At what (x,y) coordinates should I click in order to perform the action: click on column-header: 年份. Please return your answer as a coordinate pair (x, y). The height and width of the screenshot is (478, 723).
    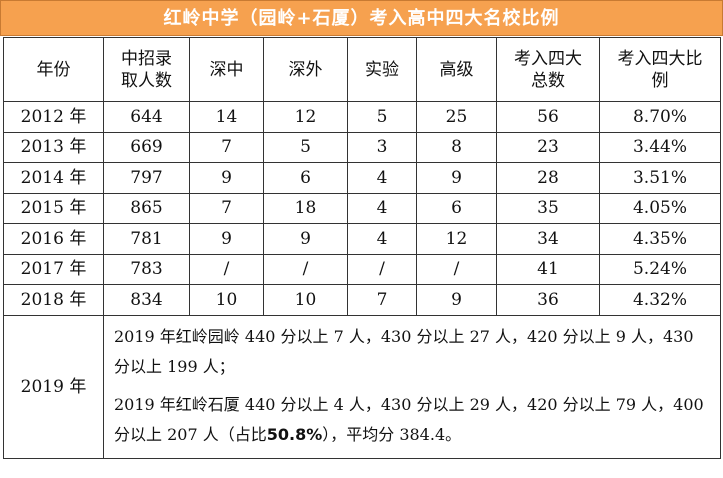
    Looking at the image, I should click on (53, 69).